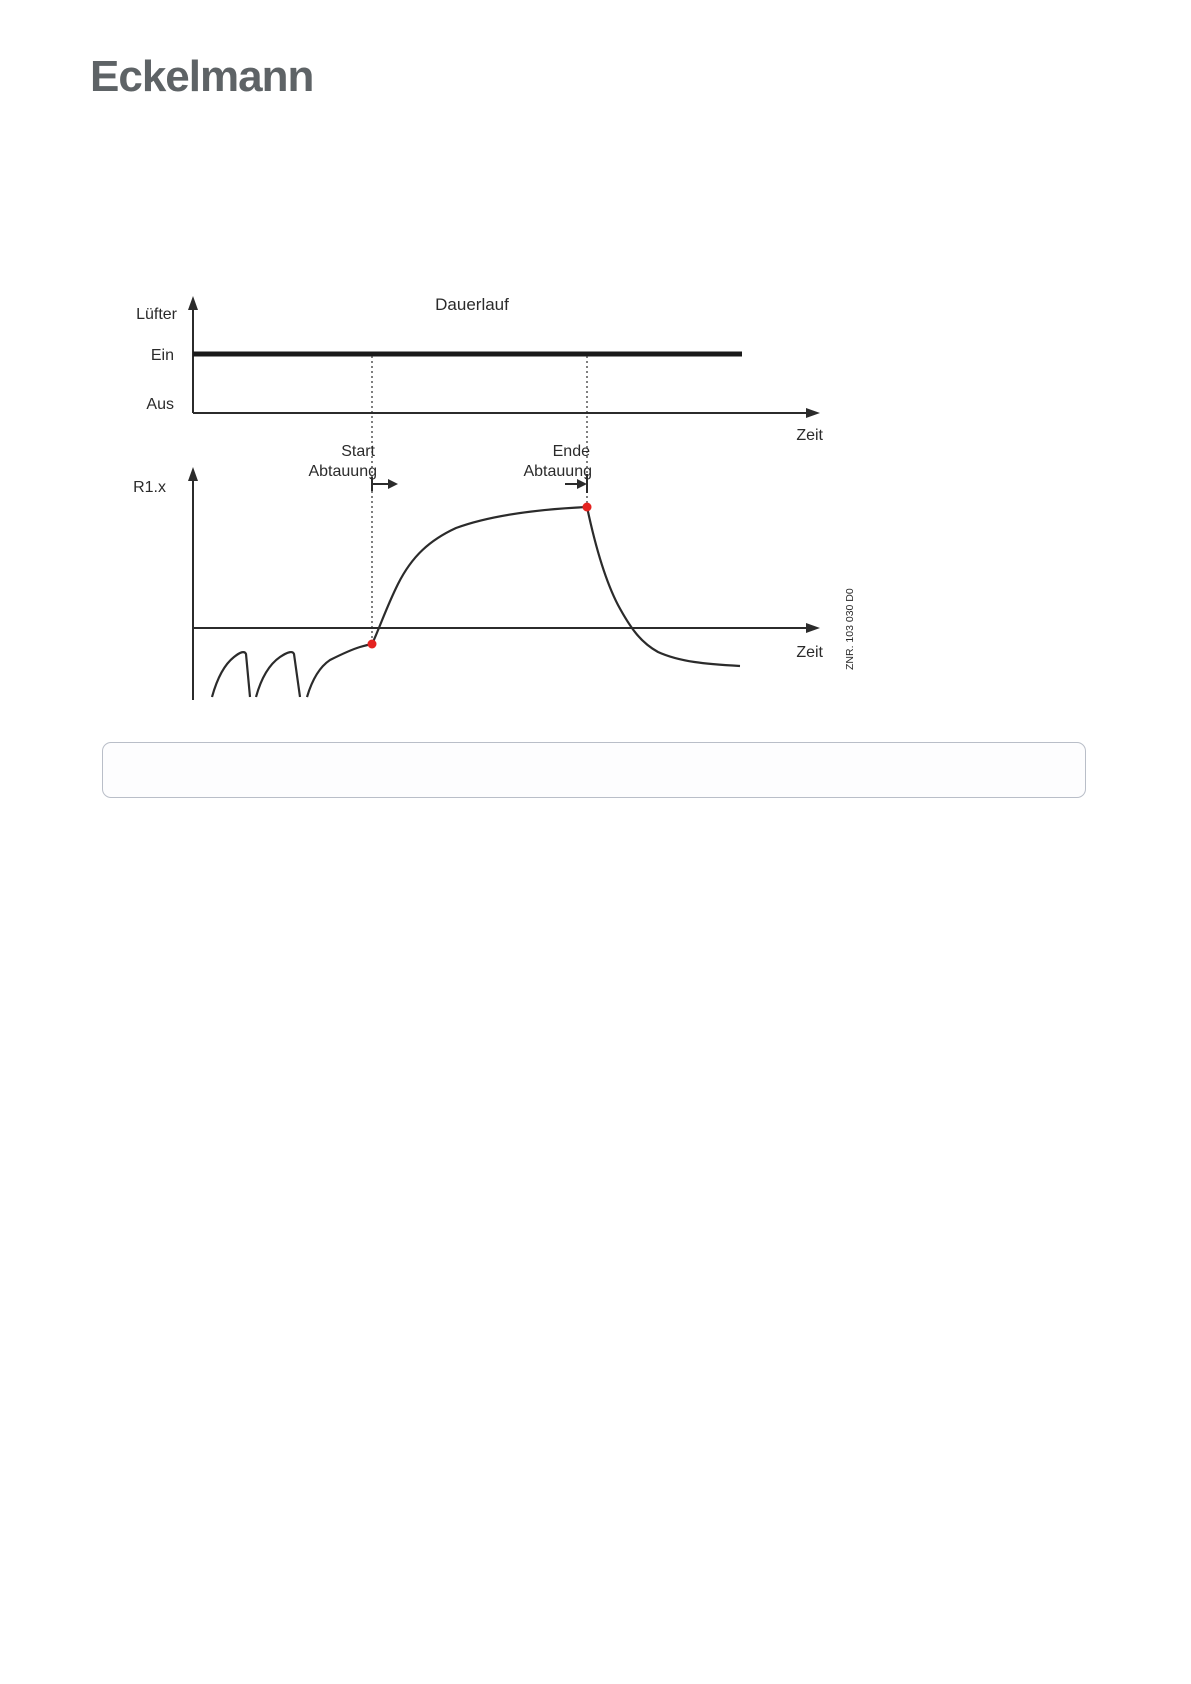 The width and height of the screenshot is (1191, 1684). Describe the element at coordinates (813, 628) in the screenshot. I see `temp-x-axis-arrow-icon` at that location.